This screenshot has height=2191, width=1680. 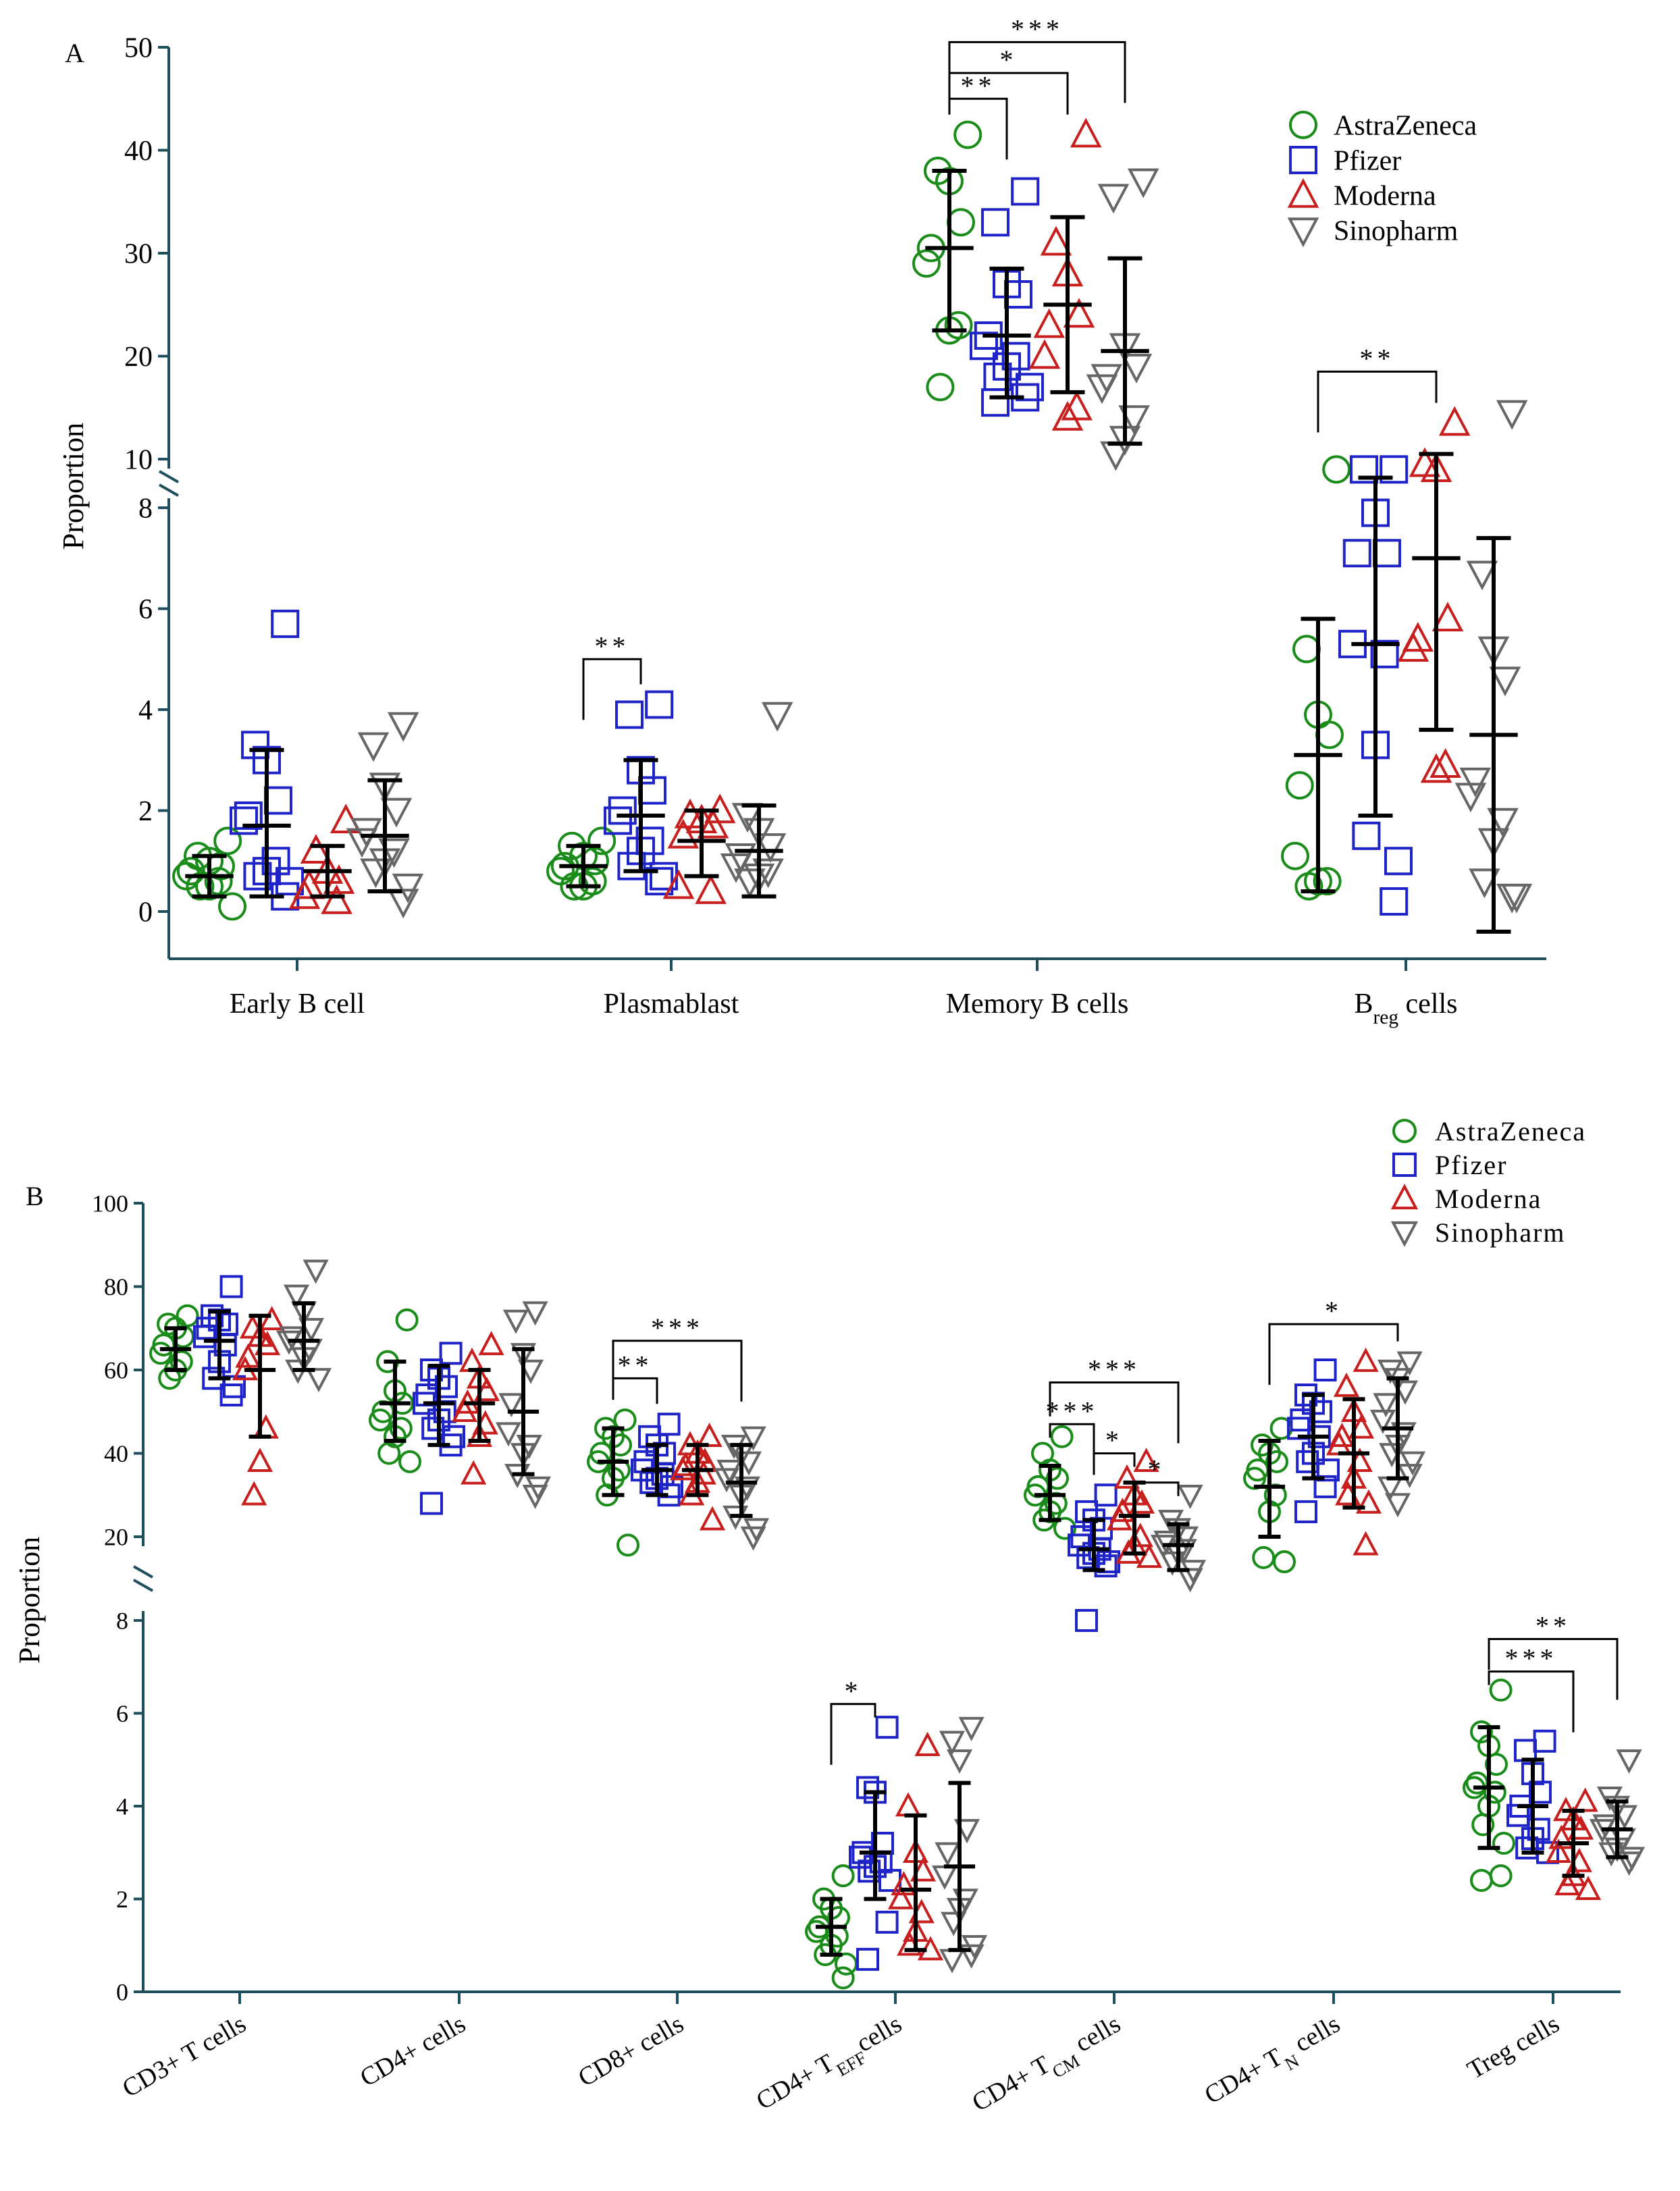 What do you see at coordinates (831, 2065) in the screenshot?
I see `x-tick-label: CD4+ TEFFcells` at bounding box center [831, 2065].